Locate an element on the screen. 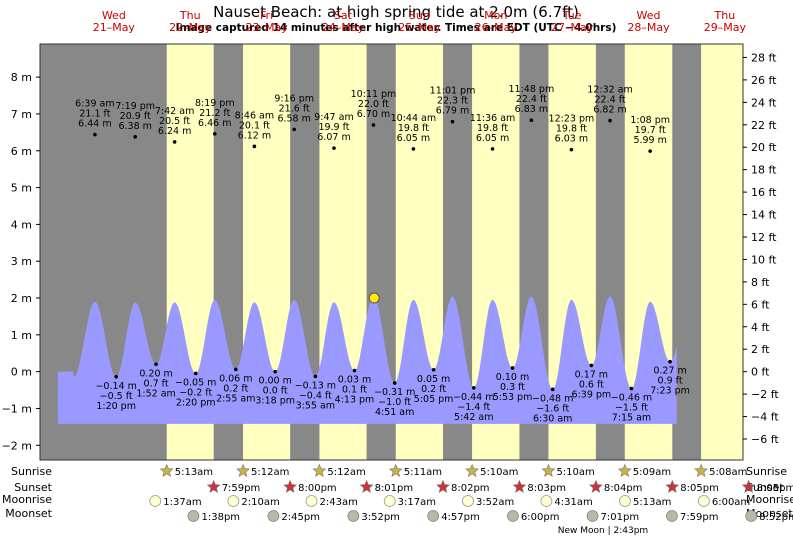 The height and width of the screenshot is (538, 793). y-left-tick-label: 5 m is located at coordinates (21, 188).